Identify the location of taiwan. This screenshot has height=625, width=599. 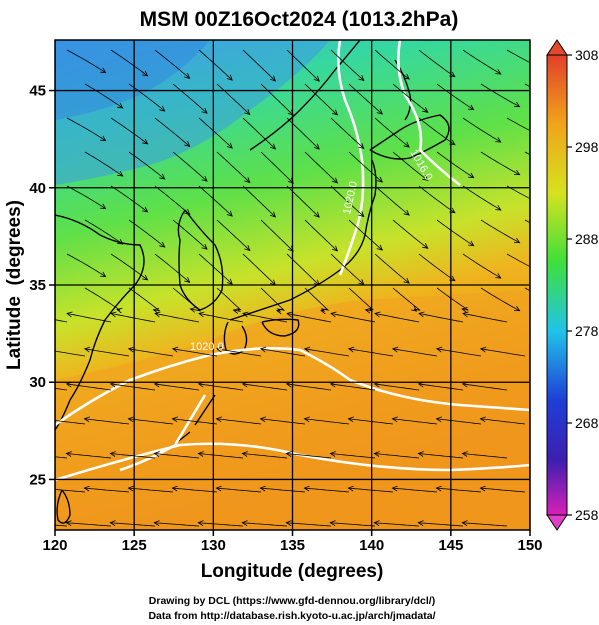
(63, 506).